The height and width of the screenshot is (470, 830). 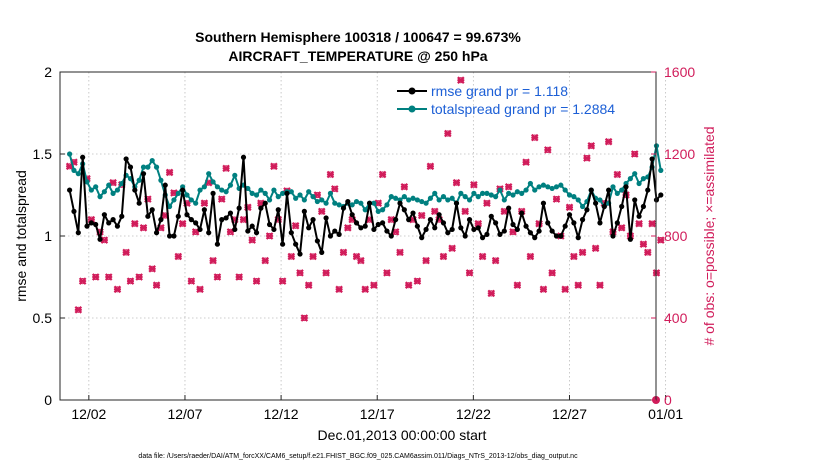 What do you see at coordinates (473, 414) in the screenshot?
I see `x-tick-label: 12/22` at bounding box center [473, 414].